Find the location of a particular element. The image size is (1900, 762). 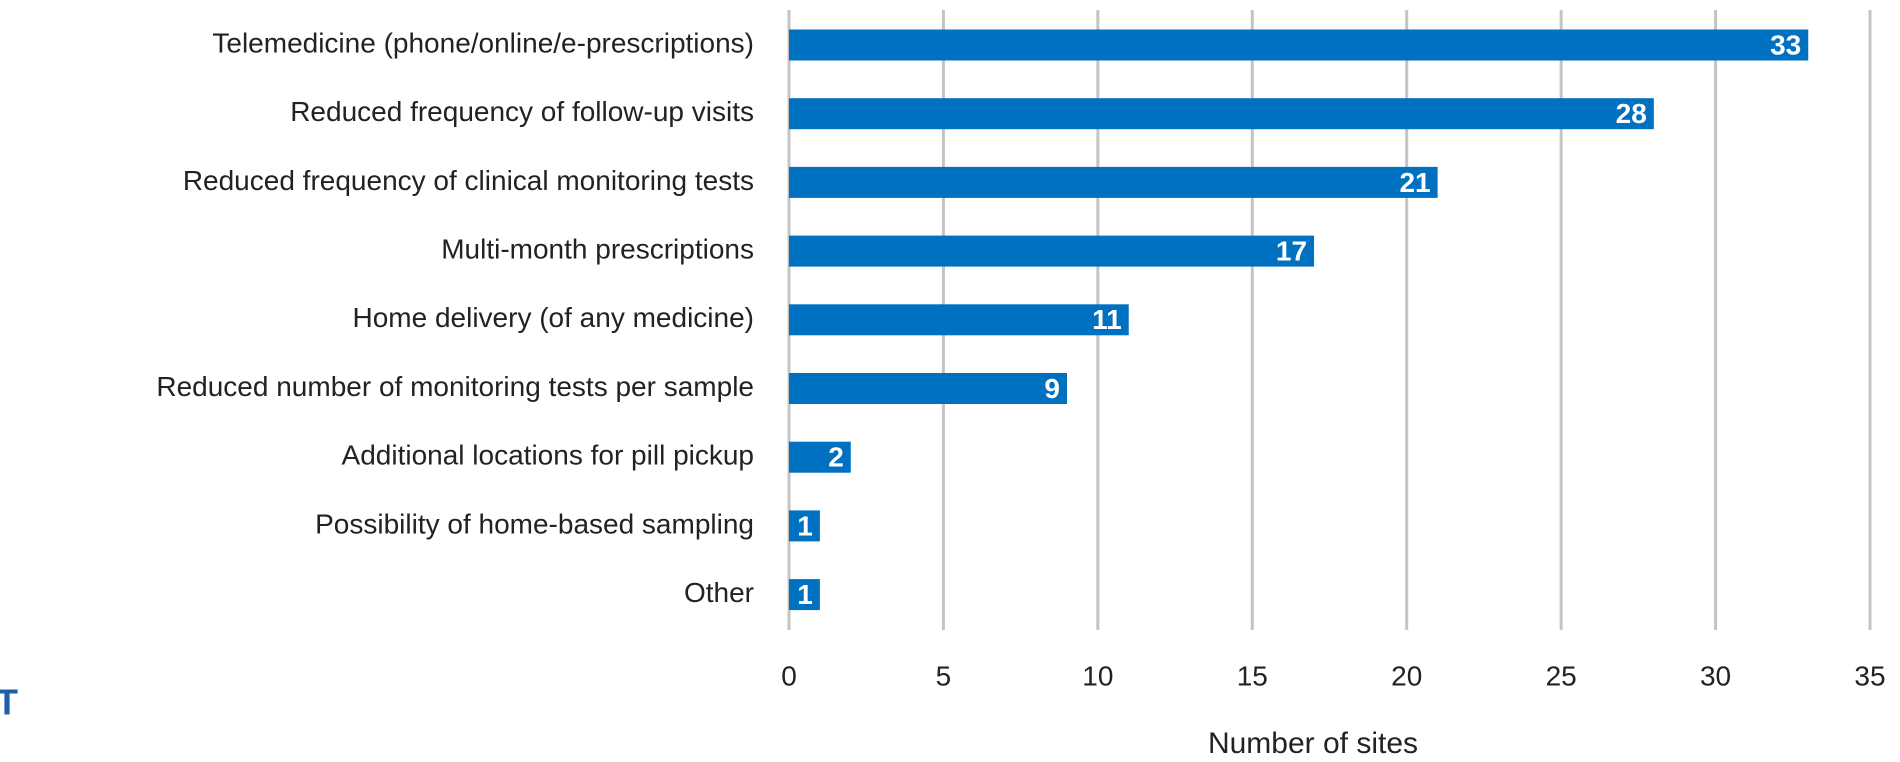

category-label: Multi-month prescriptions is located at coordinates (597, 248).